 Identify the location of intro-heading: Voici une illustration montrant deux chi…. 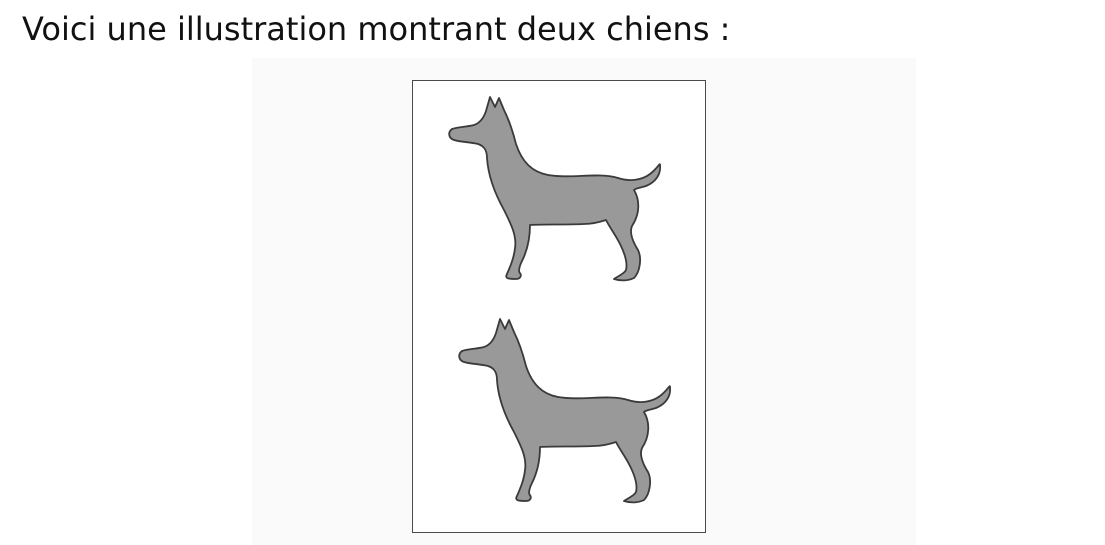
(376, 29).